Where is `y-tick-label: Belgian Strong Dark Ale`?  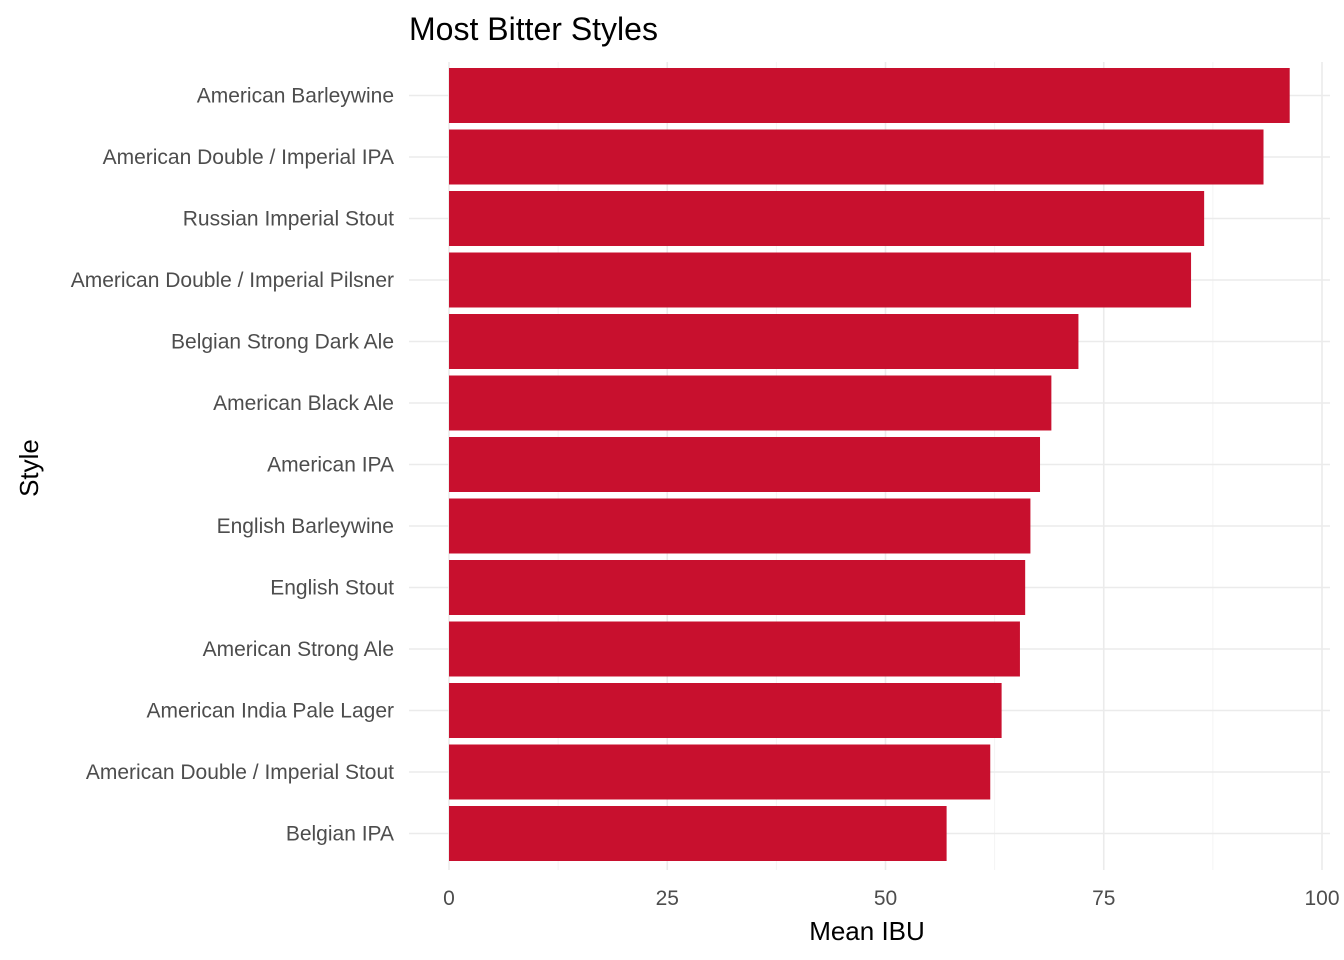 y-tick-label: Belgian Strong Dark Ale is located at coordinates (282, 342).